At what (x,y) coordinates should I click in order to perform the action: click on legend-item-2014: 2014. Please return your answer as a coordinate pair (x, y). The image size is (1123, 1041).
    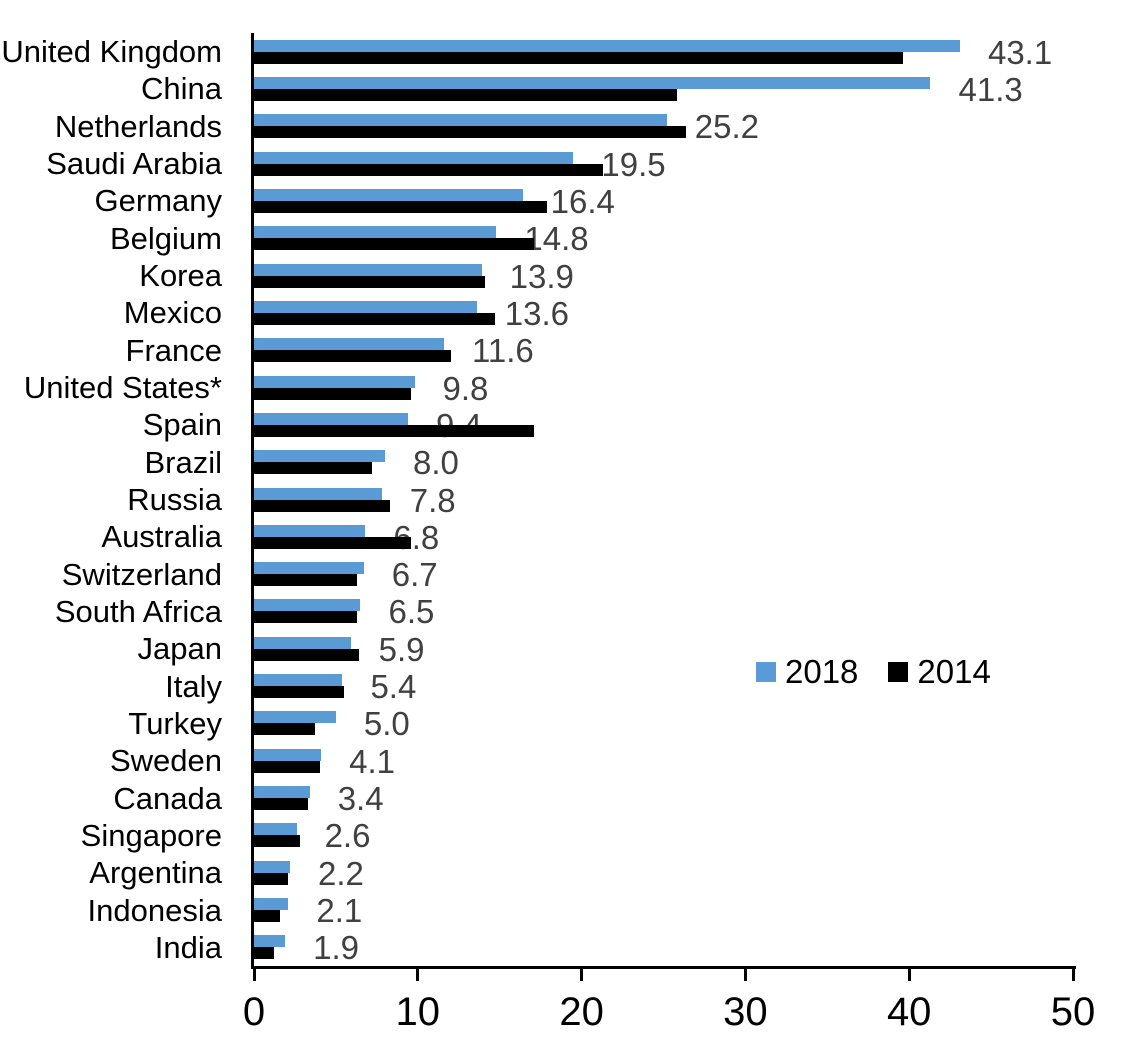
    Looking at the image, I should click on (939, 671).